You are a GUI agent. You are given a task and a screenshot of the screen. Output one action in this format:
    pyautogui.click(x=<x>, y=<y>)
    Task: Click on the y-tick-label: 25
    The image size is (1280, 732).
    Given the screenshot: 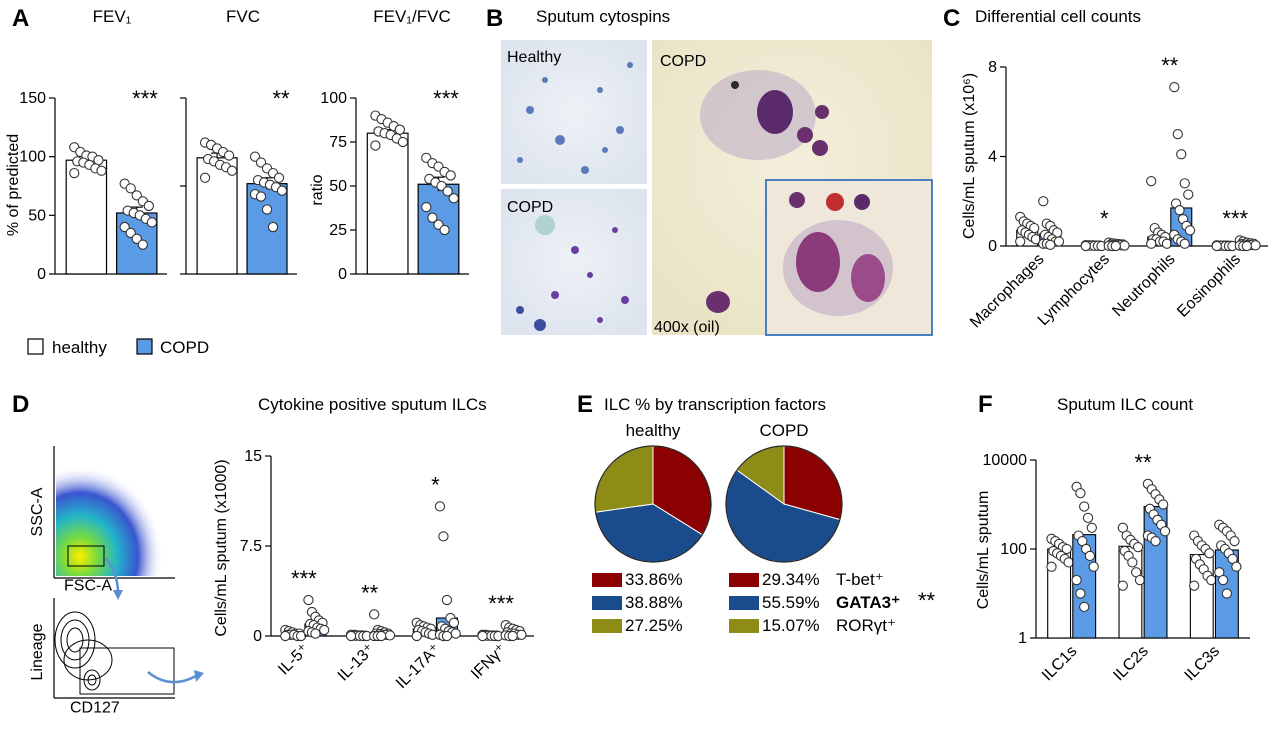 What is the action you would take?
    pyautogui.click(x=338, y=230)
    